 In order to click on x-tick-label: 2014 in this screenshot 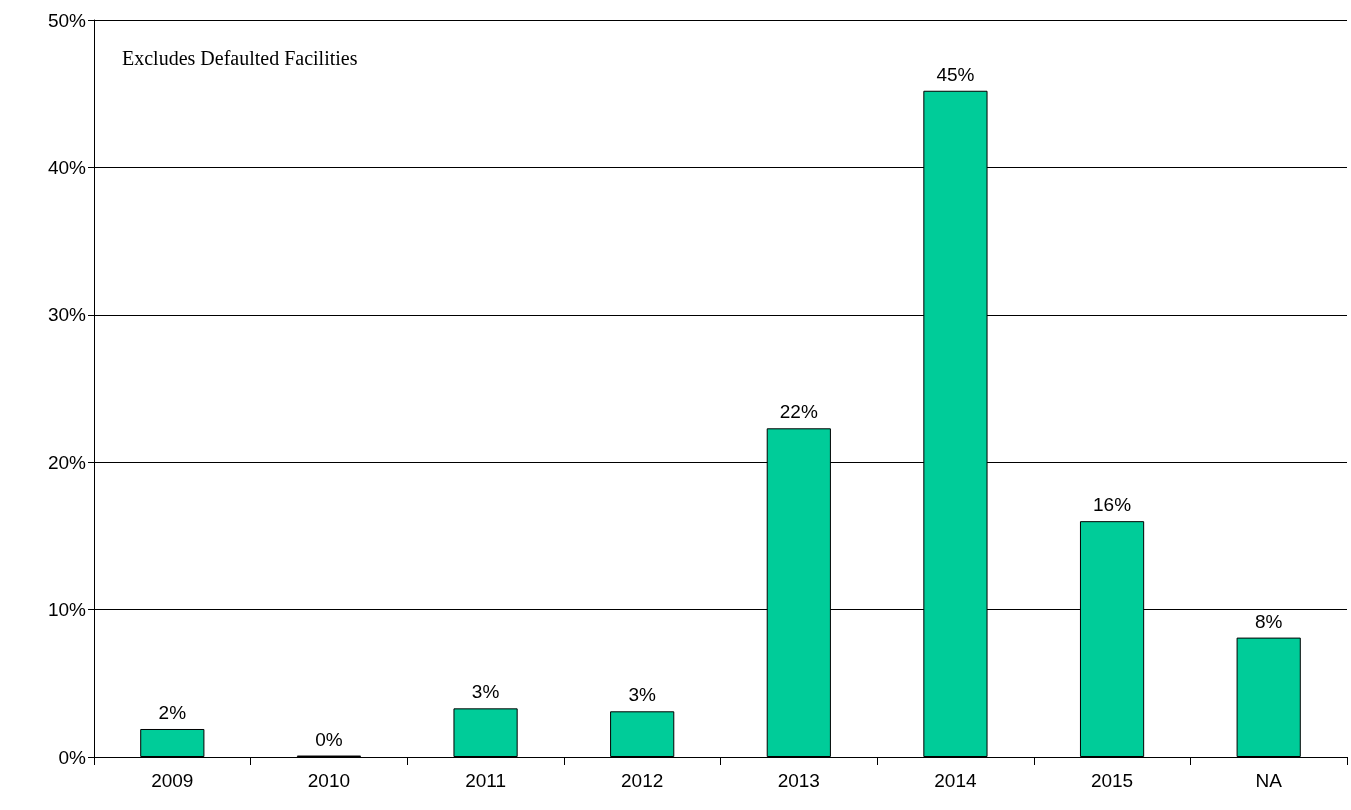, I will do `click(955, 780)`.